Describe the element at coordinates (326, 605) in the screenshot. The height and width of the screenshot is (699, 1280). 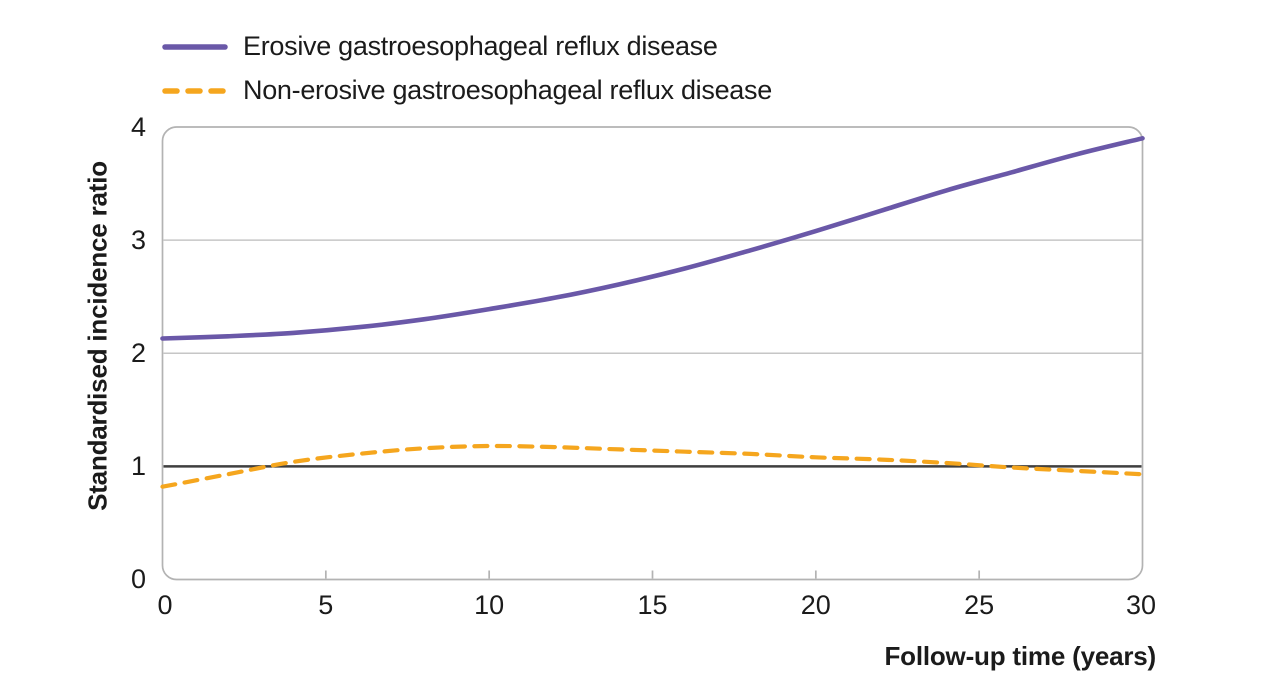
I see `x-tick-label-5: 5` at that location.